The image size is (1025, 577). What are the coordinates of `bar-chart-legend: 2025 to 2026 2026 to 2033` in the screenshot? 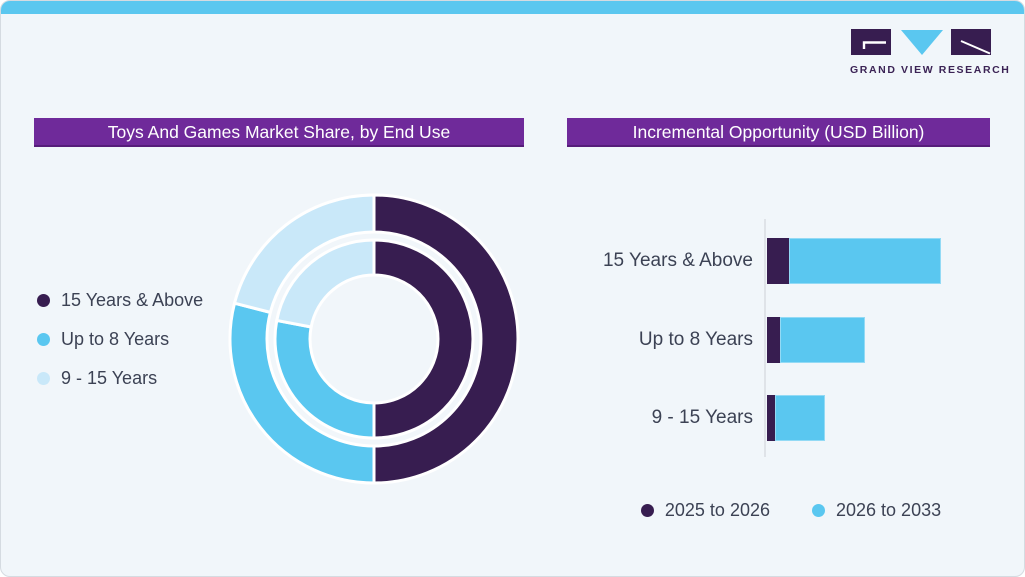 It's located at (791, 510).